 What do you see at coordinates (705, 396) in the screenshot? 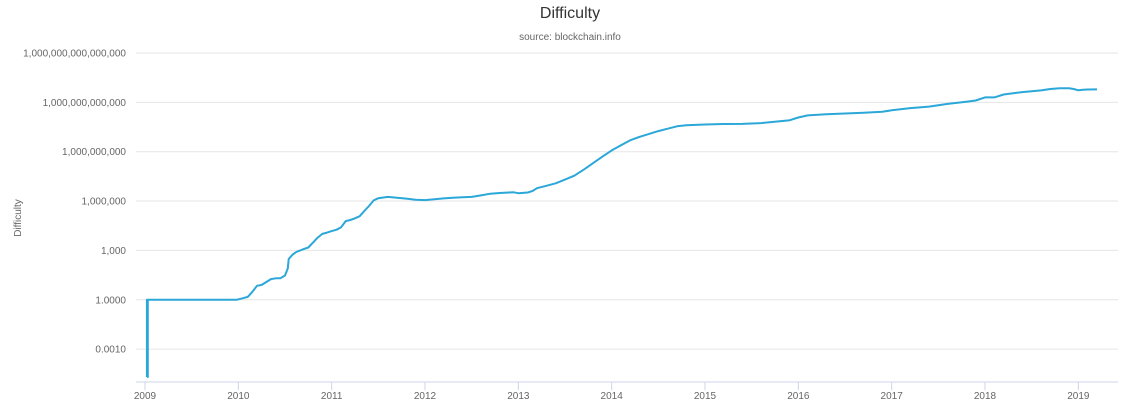
I see `x-tick-label: 2015` at bounding box center [705, 396].